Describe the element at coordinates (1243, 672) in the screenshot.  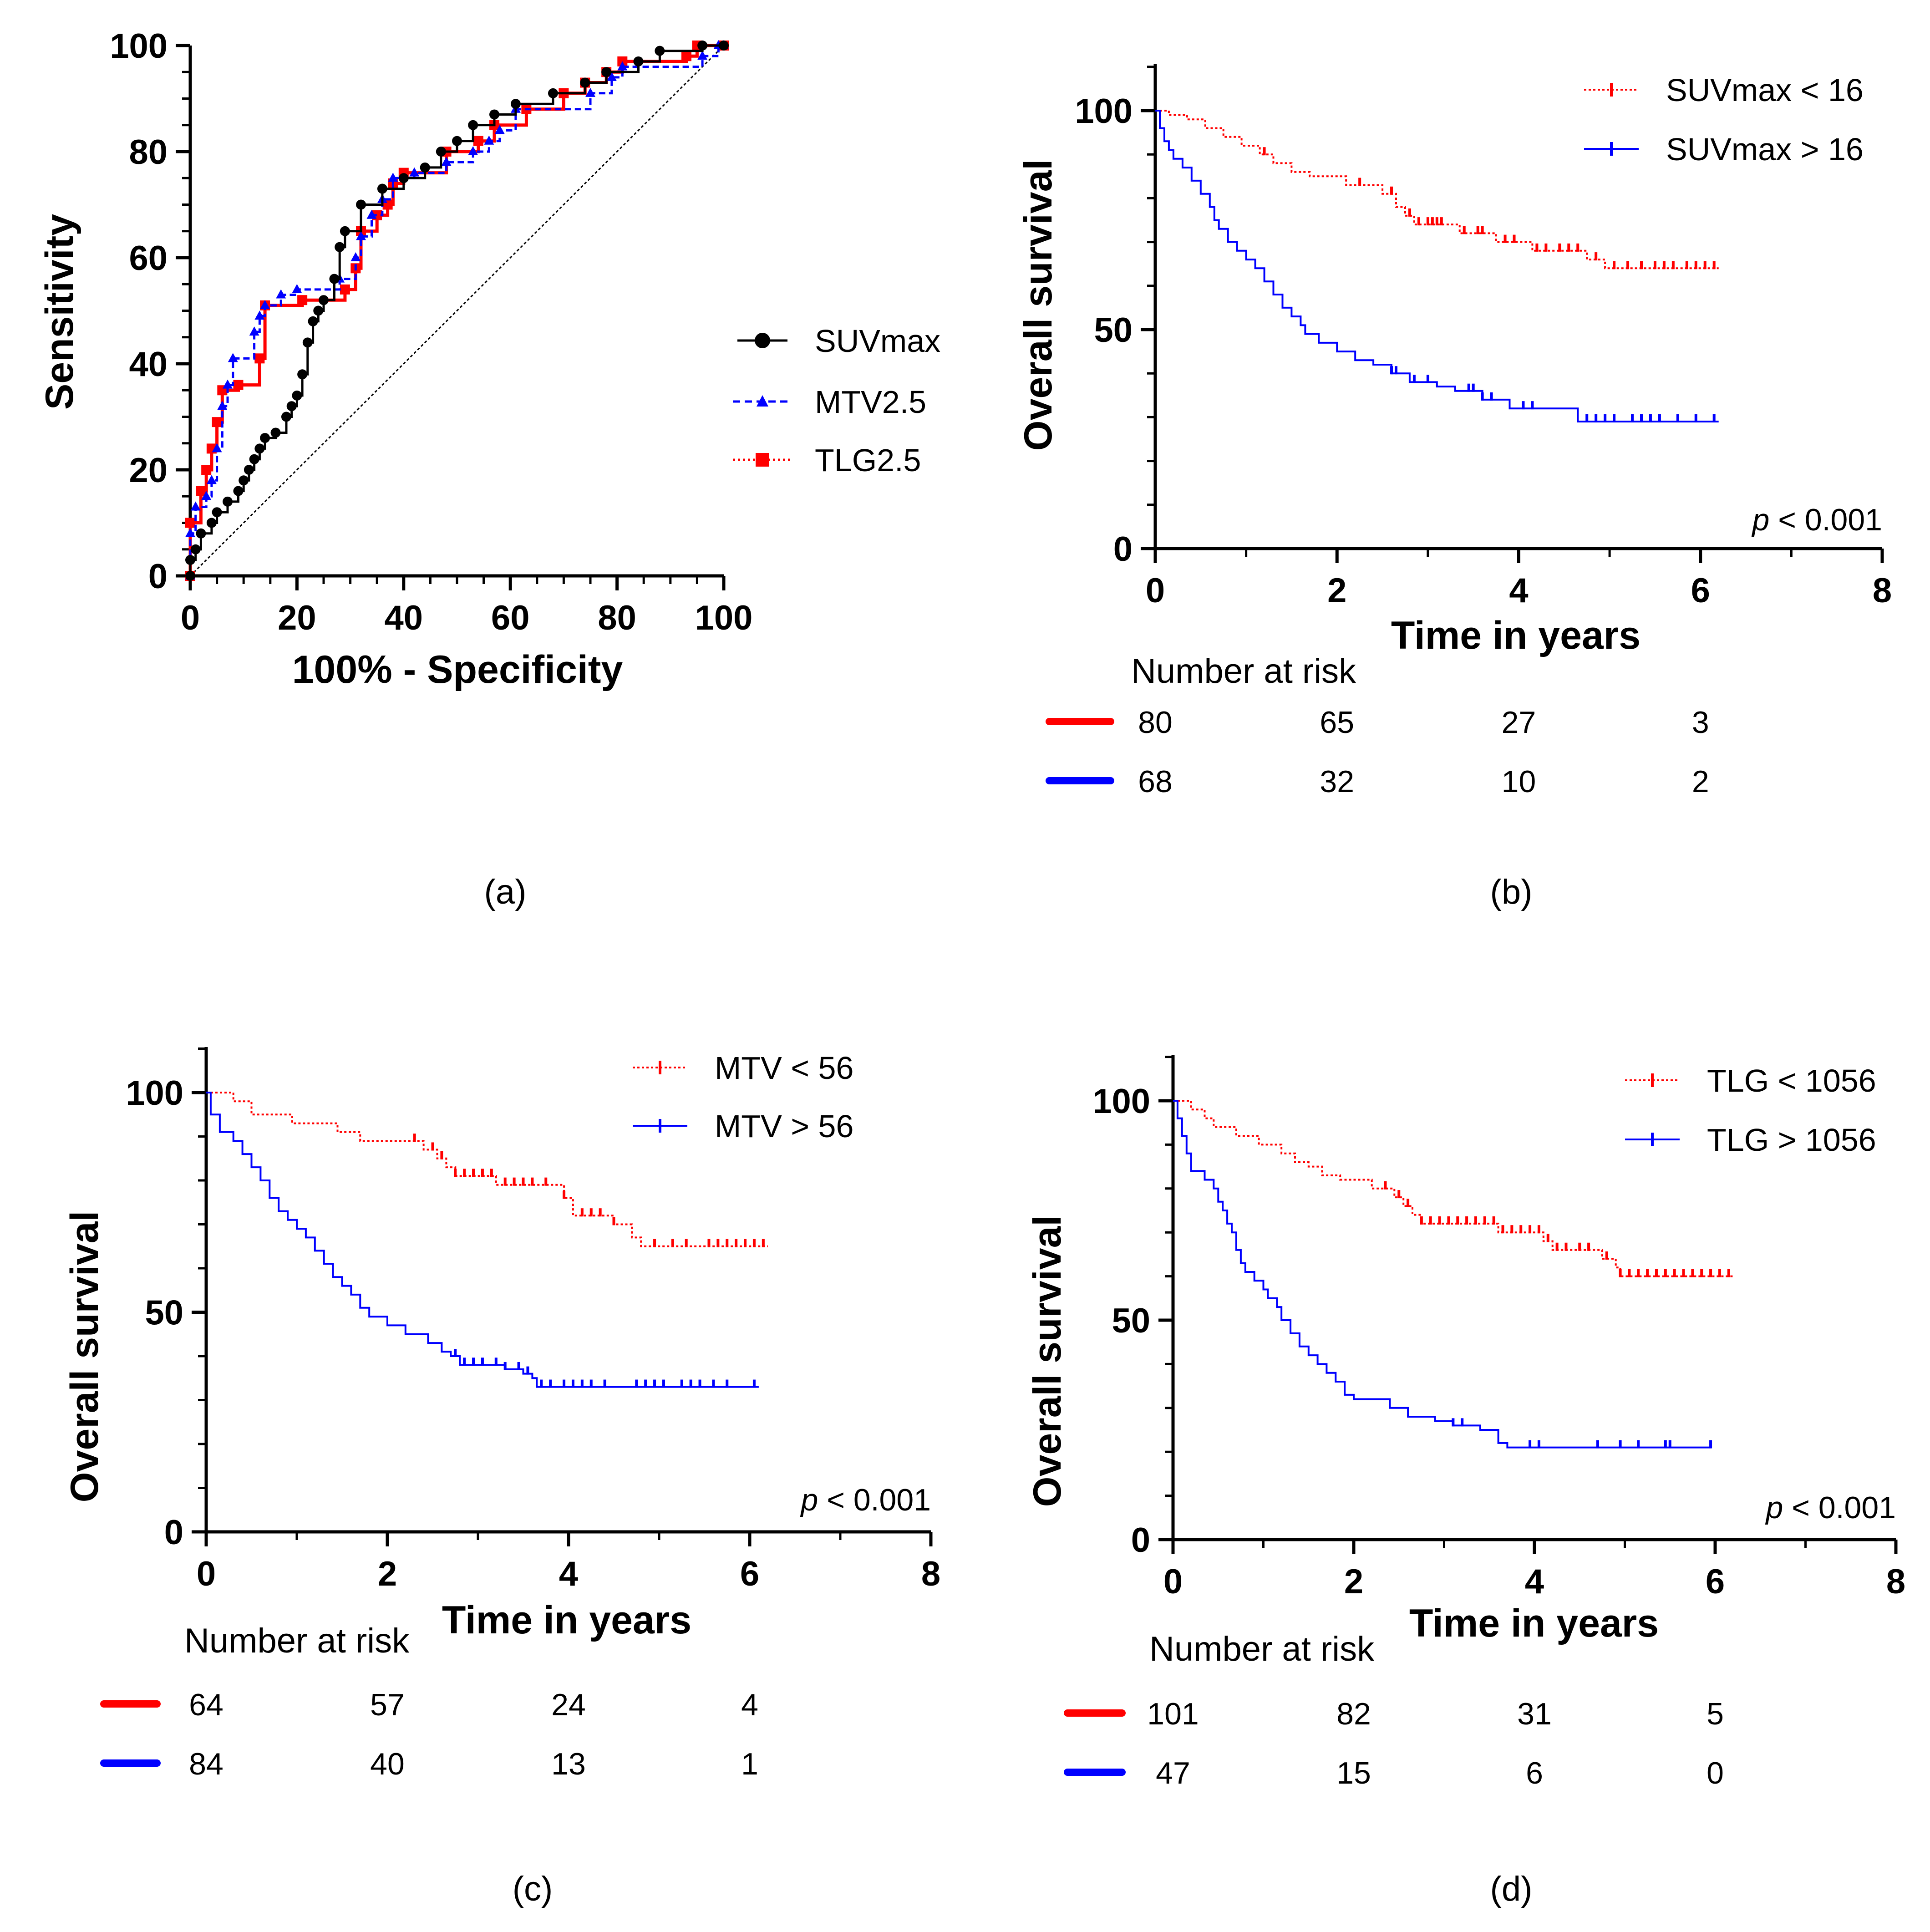
I see `risk-title-b: Number at risk` at that location.